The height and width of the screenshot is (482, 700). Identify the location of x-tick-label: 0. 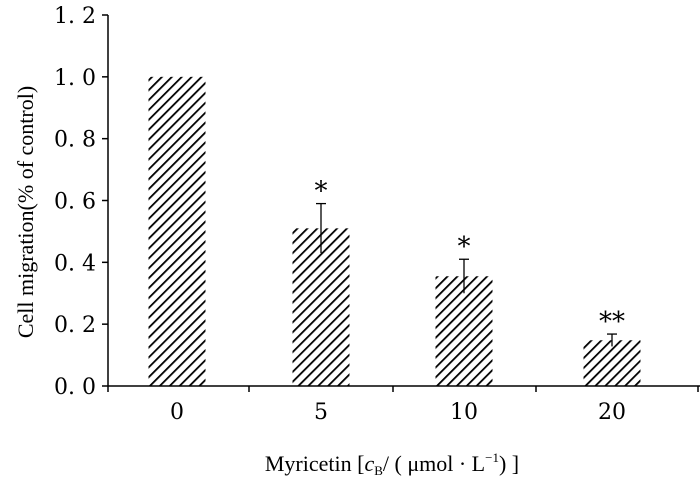
(177, 412).